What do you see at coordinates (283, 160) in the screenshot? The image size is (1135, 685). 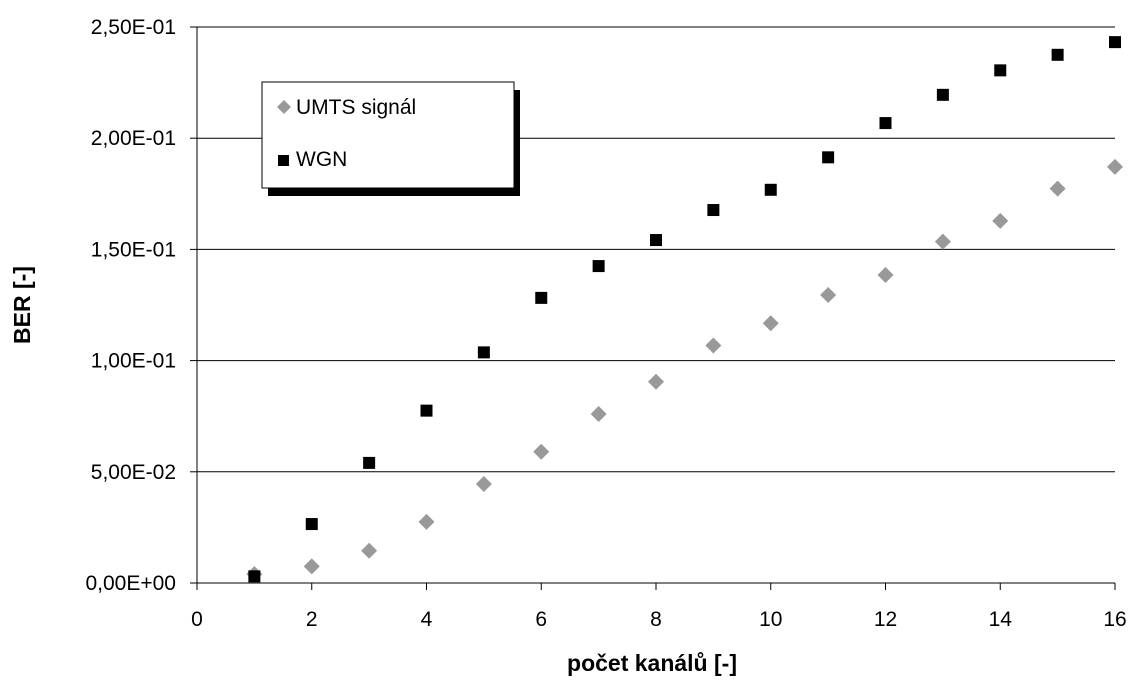 I see `legend-square-icon` at bounding box center [283, 160].